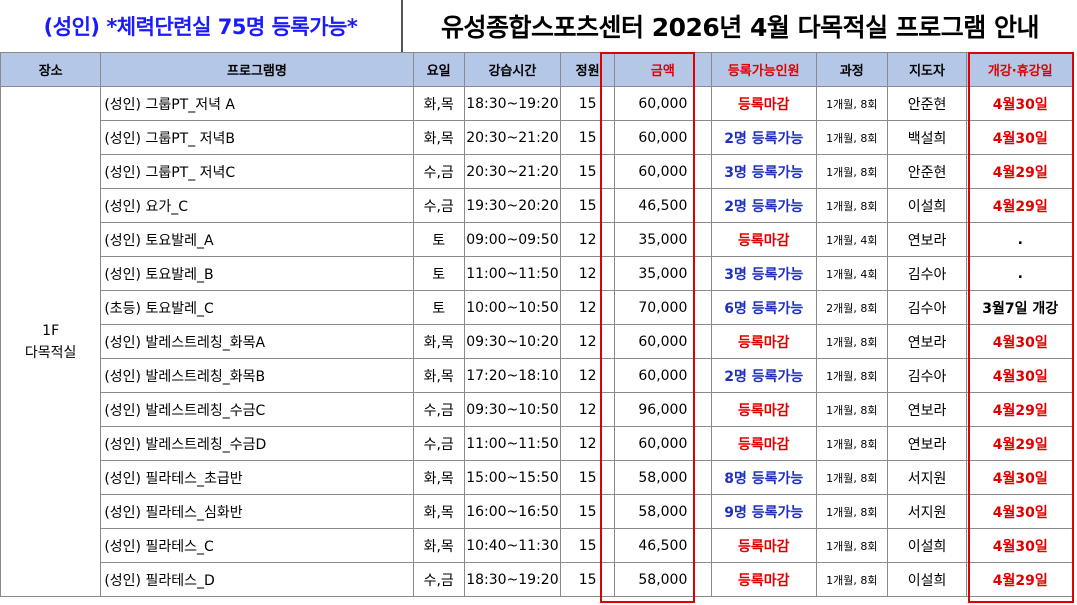 Image resolution: width=1077 pixels, height=605 pixels. What do you see at coordinates (257, 205) in the screenshot?
I see `program-name-cell: (성인) 요가_C` at bounding box center [257, 205].